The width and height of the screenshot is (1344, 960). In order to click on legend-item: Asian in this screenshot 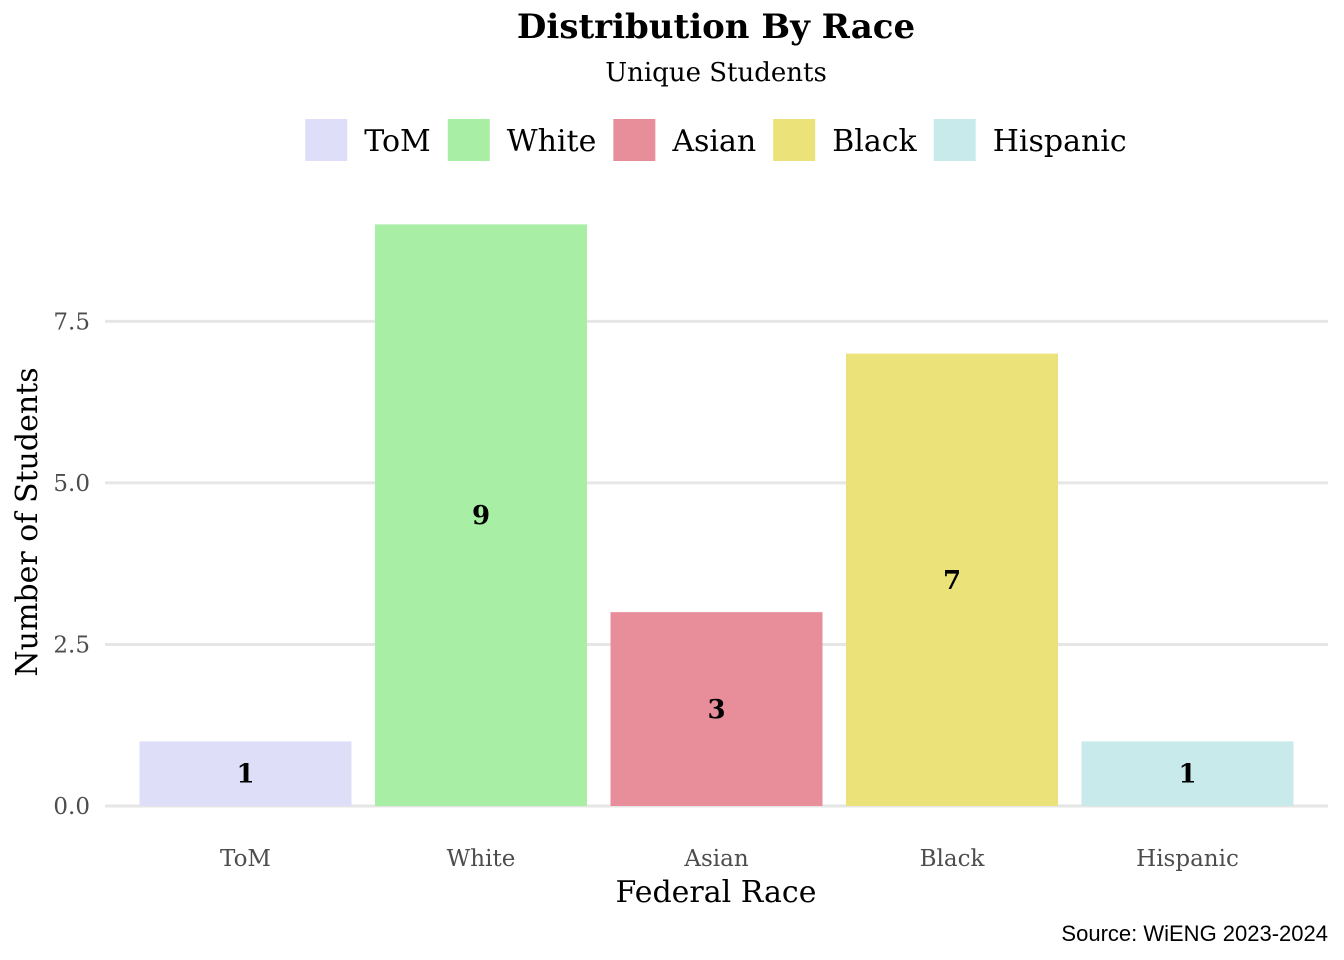, I will do `click(684, 140)`.